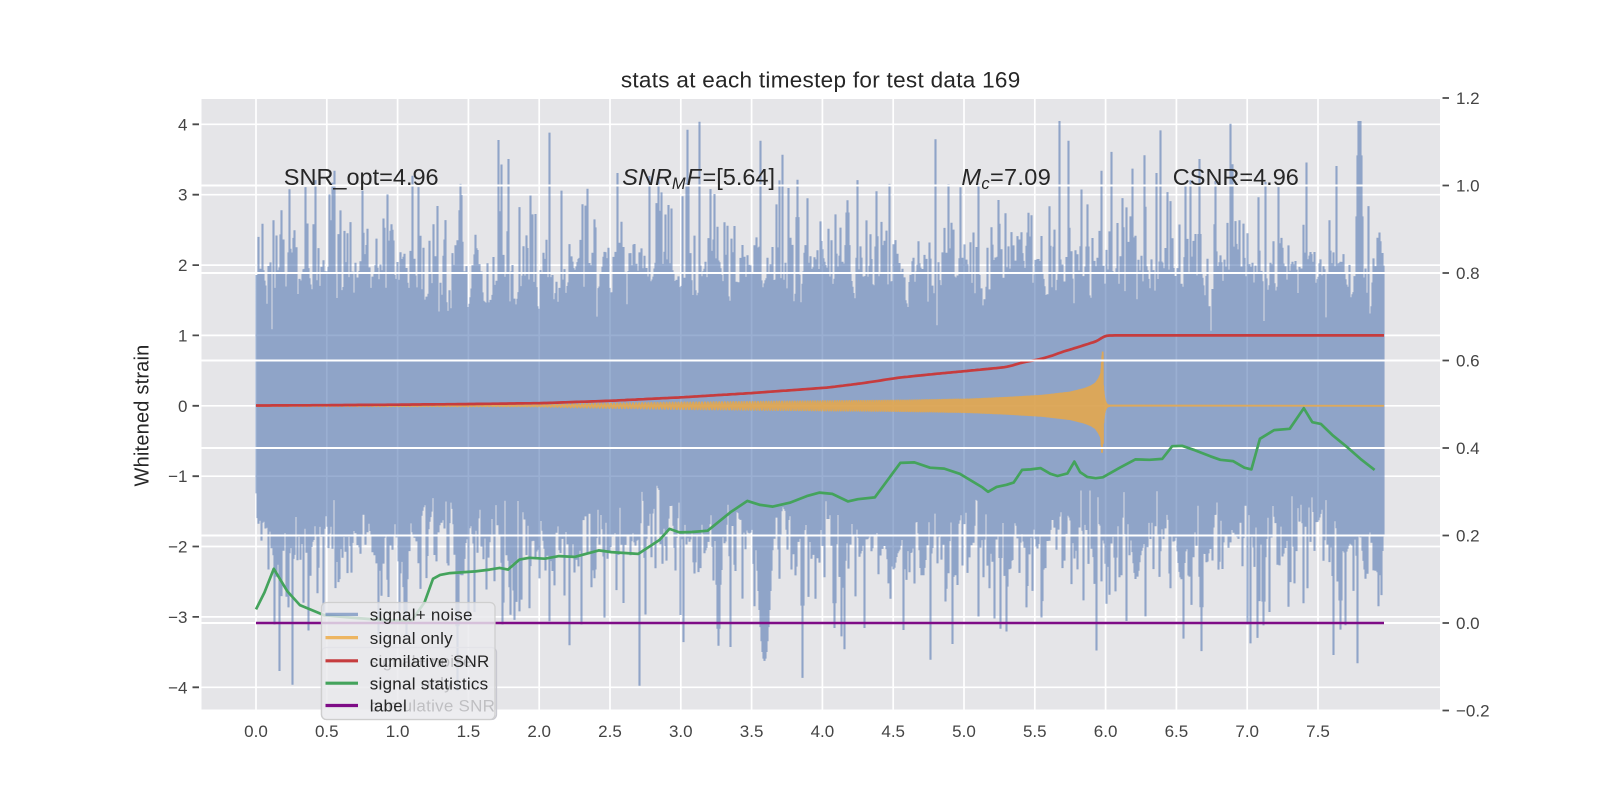 The width and height of the screenshot is (1600, 805). Describe the element at coordinates (182, 335) in the screenshot. I see `svg-text: 1` at that location.